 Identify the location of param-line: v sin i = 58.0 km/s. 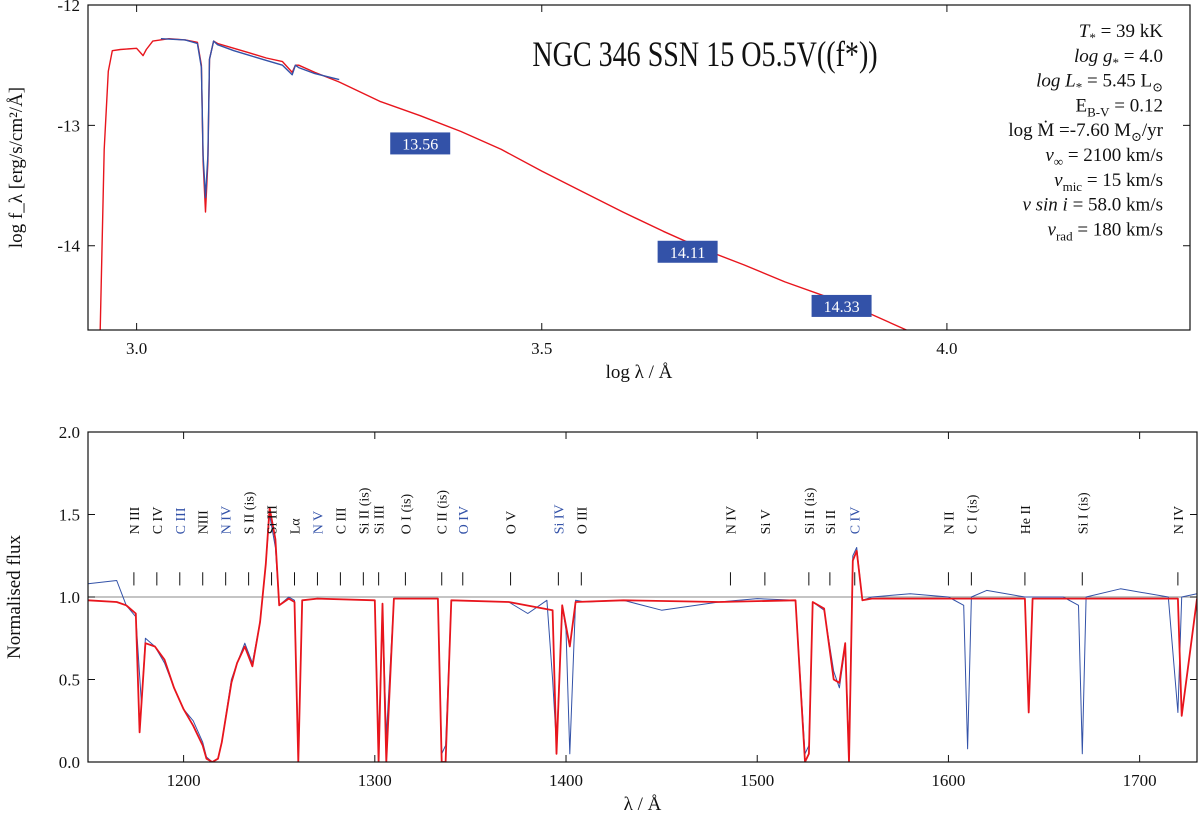
(1092, 205).